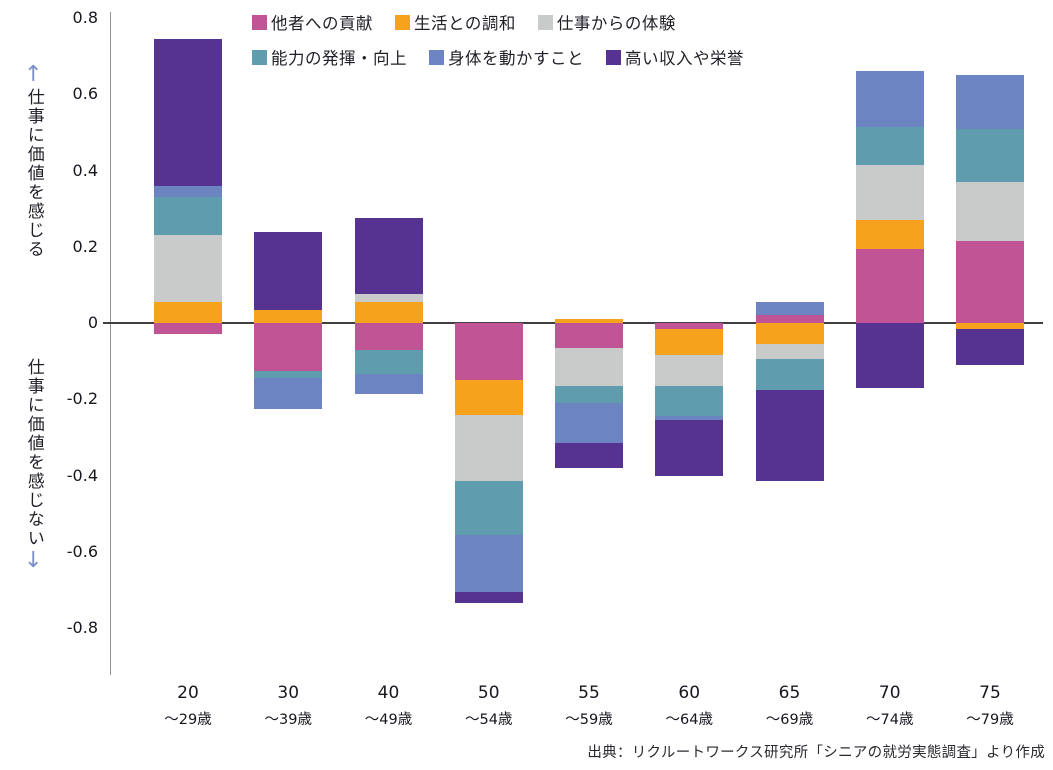 Image resolution: width=1053 pixels, height=770 pixels. What do you see at coordinates (33, 560) in the screenshot?
I see `down-arrow-icon: ↓` at bounding box center [33, 560].